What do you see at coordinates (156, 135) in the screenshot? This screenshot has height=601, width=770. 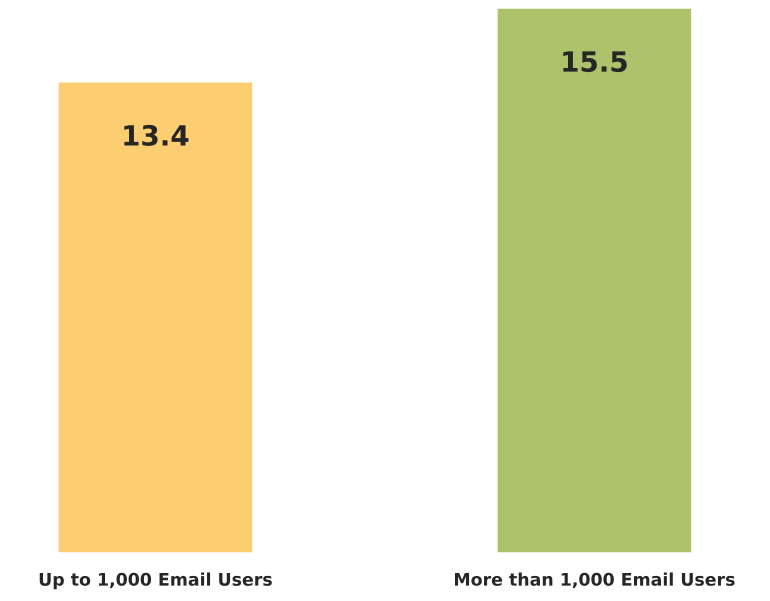 I see `data-label: 13.4` at bounding box center [156, 135].